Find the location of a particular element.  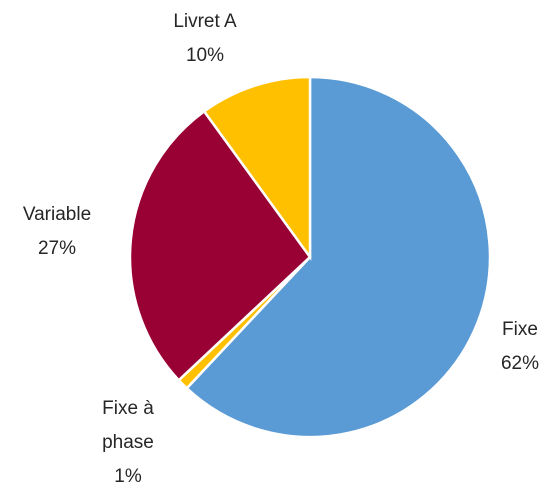

slice-label: Fixe à phase 1% is located at coordinates (128, 443).